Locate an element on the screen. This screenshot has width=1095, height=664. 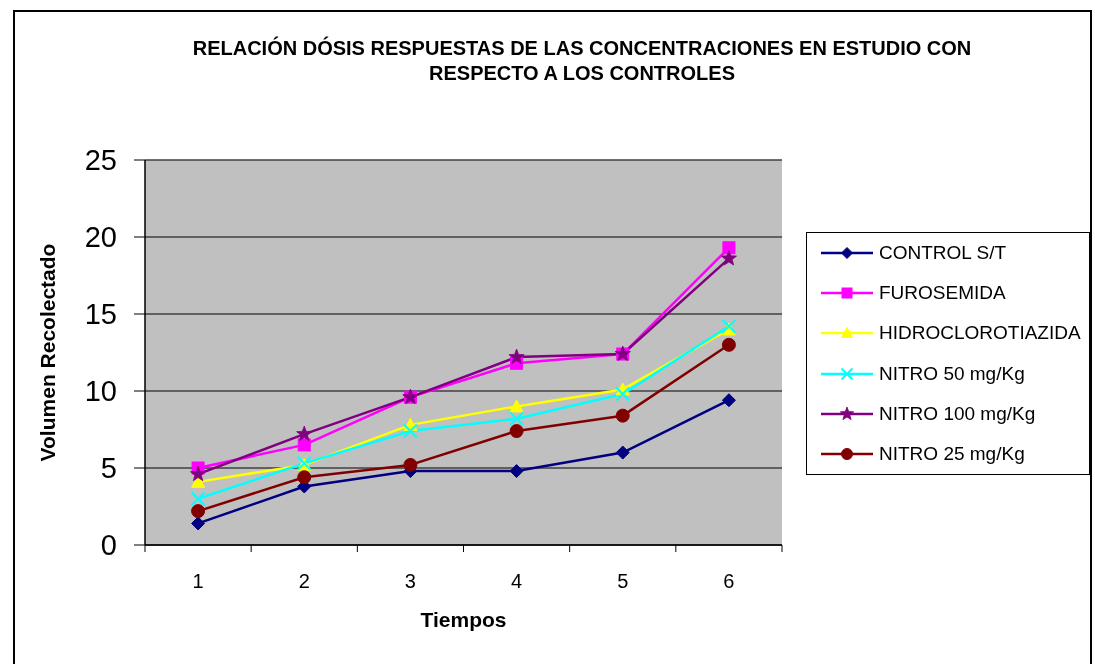
y-tick-label: 20 is located at coordinates (100, 237).